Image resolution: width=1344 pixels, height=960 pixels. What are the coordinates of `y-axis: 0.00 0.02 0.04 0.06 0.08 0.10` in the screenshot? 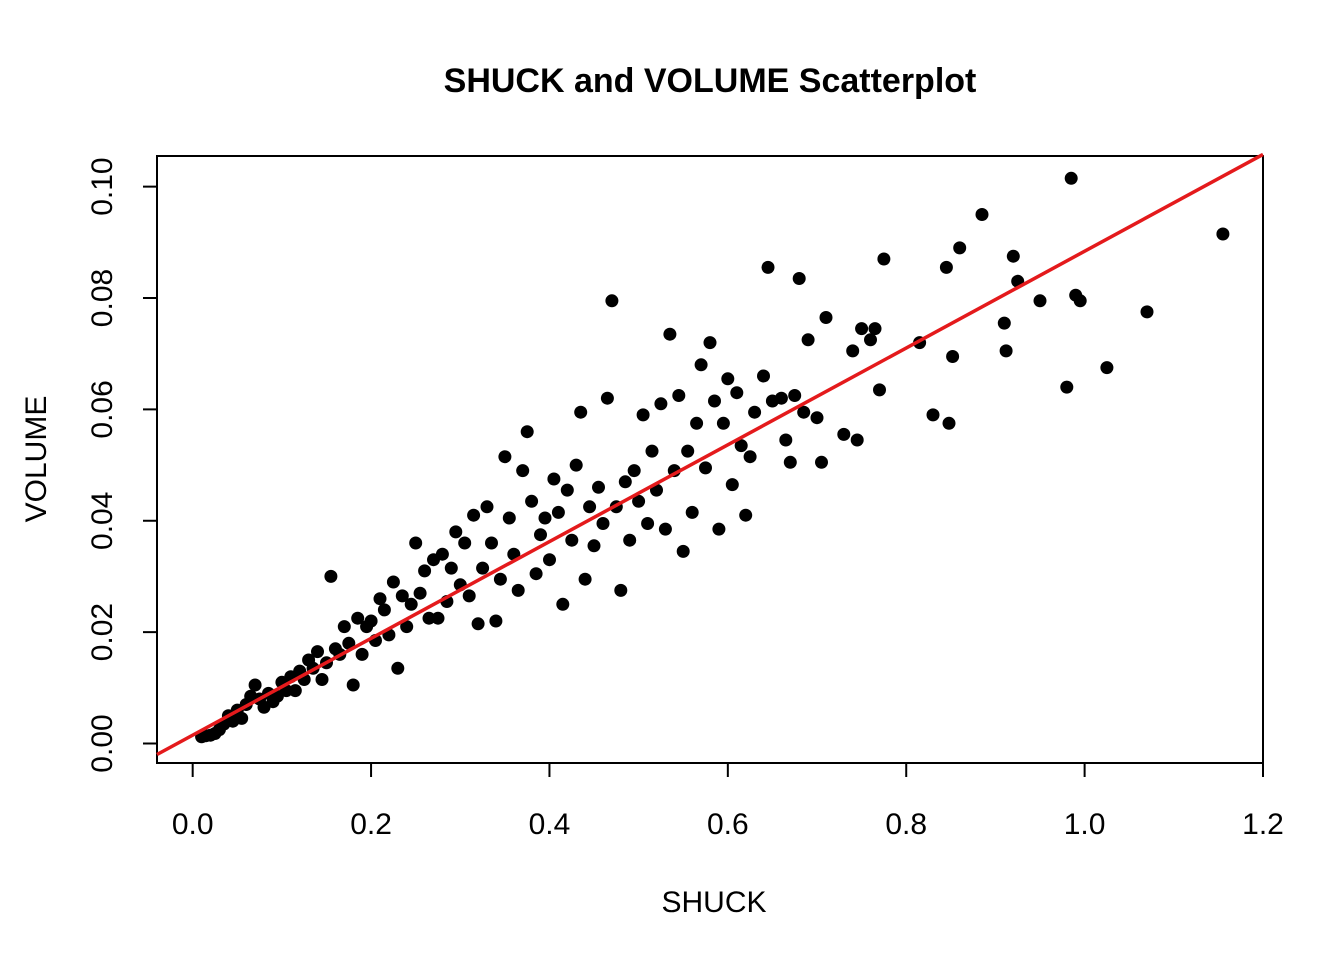 It's located at (122, 465).